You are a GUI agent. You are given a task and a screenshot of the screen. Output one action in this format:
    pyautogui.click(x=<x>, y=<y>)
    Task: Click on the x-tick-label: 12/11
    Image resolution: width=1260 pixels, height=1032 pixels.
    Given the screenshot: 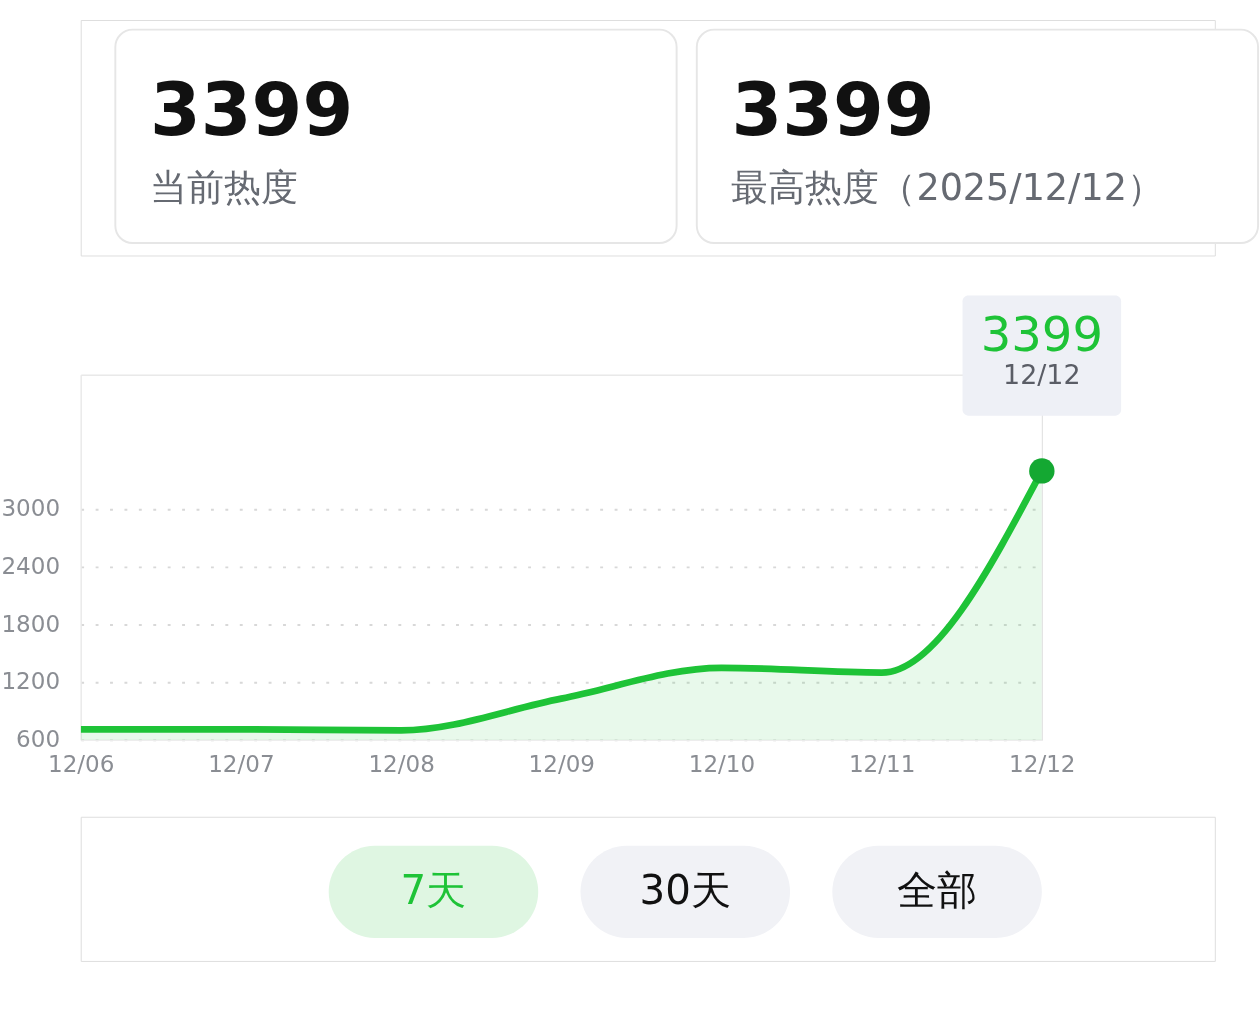 What is the action you would take?
    pyautogui.click(x=882, y=764)
    